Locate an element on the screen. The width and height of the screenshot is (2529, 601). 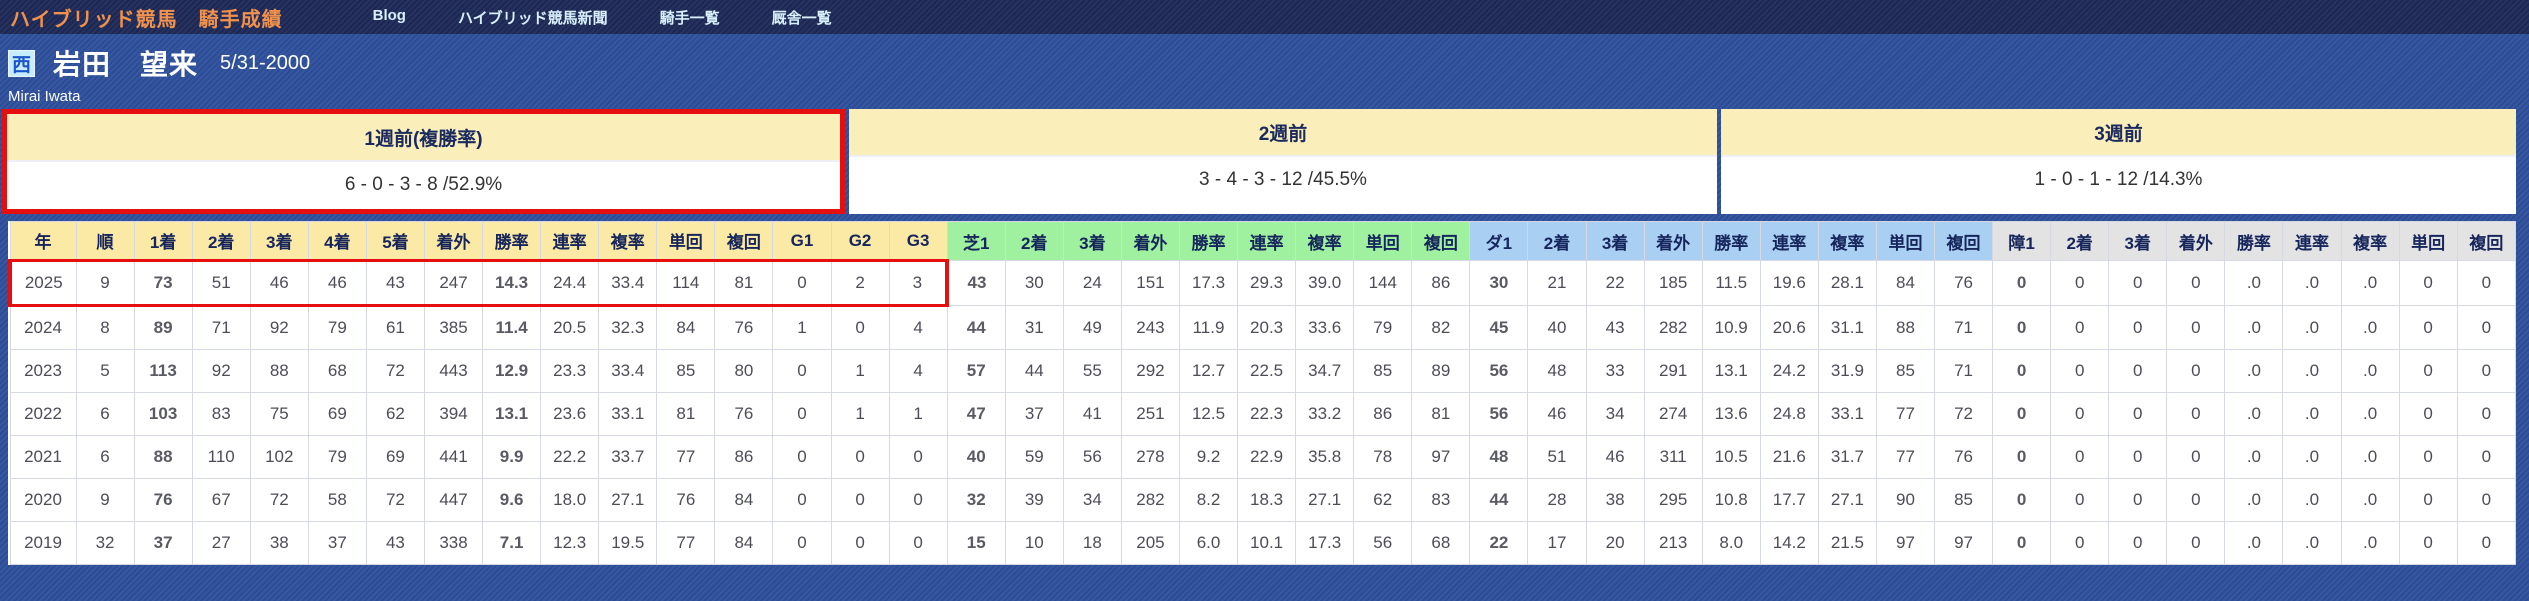
nav-link-jockey-list: 騎手一覧 is located at coordinates (689, 18).